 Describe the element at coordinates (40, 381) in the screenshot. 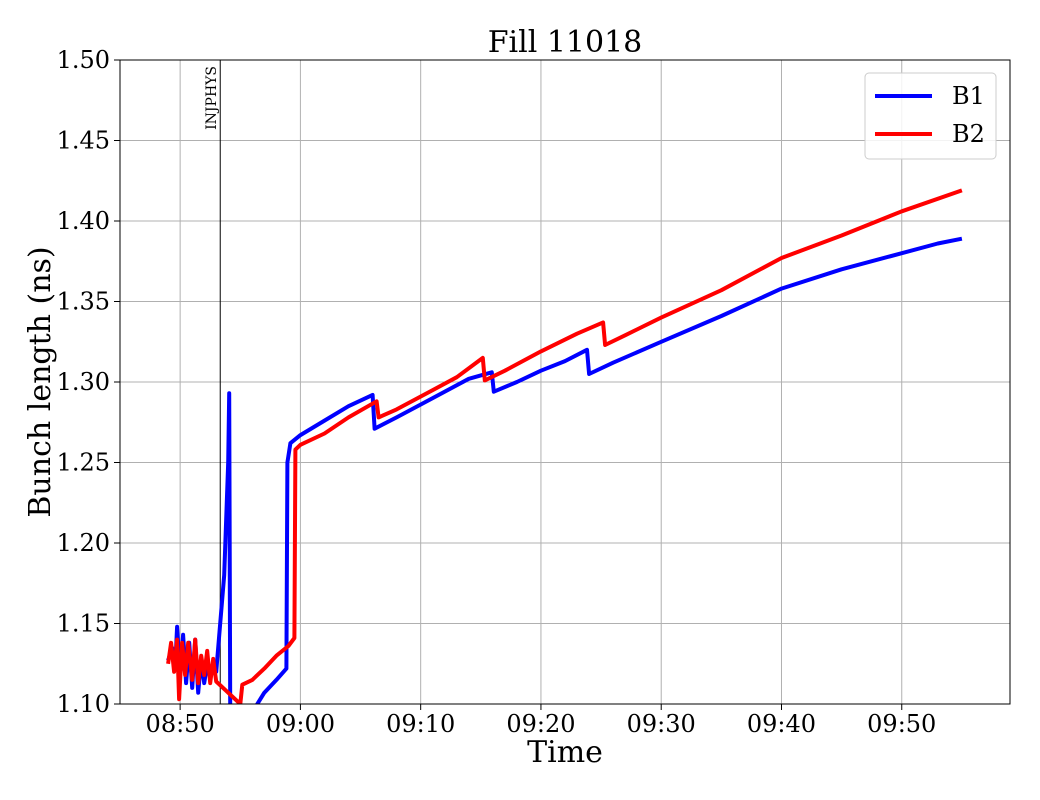

I see `y-axis-label: Bunch length (ns)` at that location.